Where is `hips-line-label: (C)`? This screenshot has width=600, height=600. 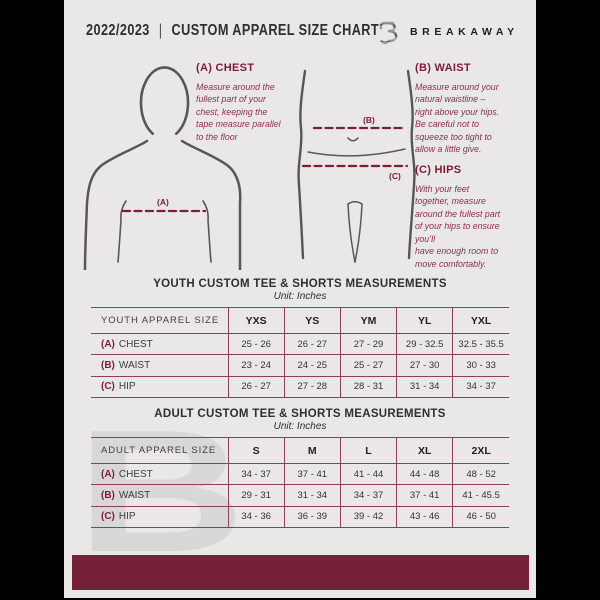 hips-line-label: (C) is located at coordinates (395, 176).